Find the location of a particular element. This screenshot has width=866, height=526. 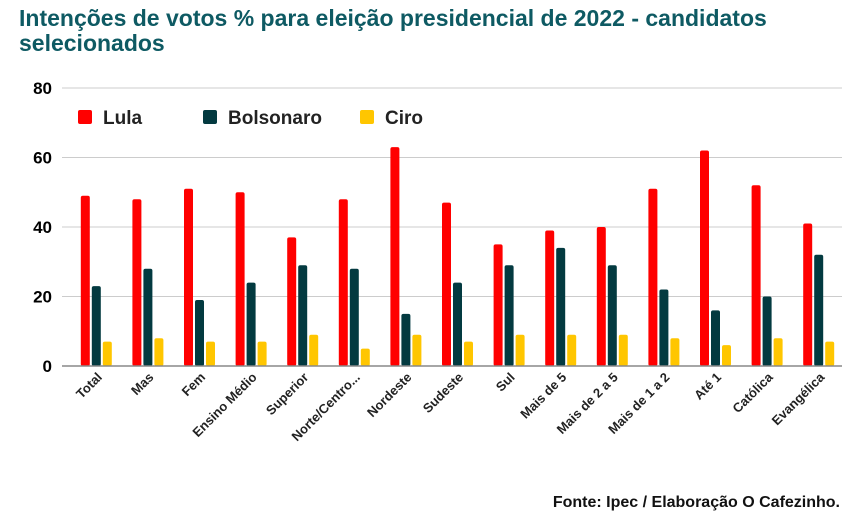

x-tick-label: Total is located at coordinates (89, 386).